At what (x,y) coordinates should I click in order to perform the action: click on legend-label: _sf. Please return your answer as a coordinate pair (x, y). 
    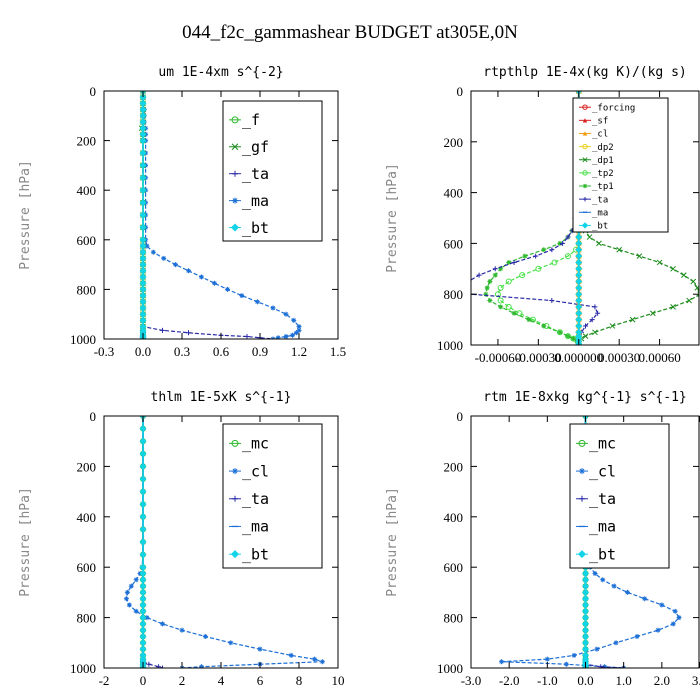
    Looking at the image, I should click on (600, 121).